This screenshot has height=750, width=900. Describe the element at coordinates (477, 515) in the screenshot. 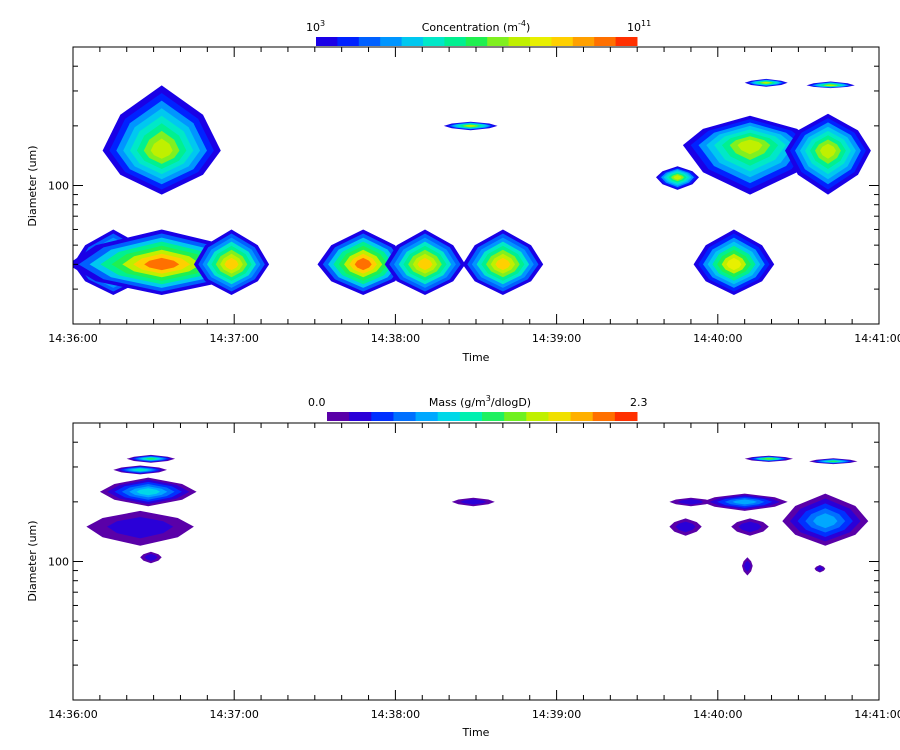

I see `mass-plot-area` at that location.